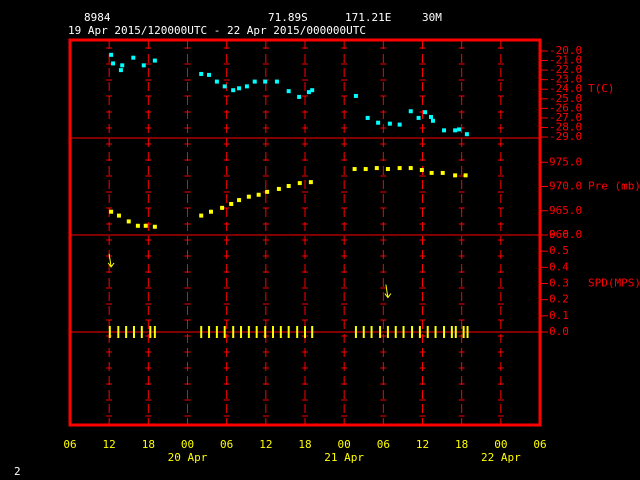 The image size is (640, 480). What do you see at coordinates (565, 126) in the screenshot?
I see `y-tick-label: -28.0` at bounding box center [565, 126].